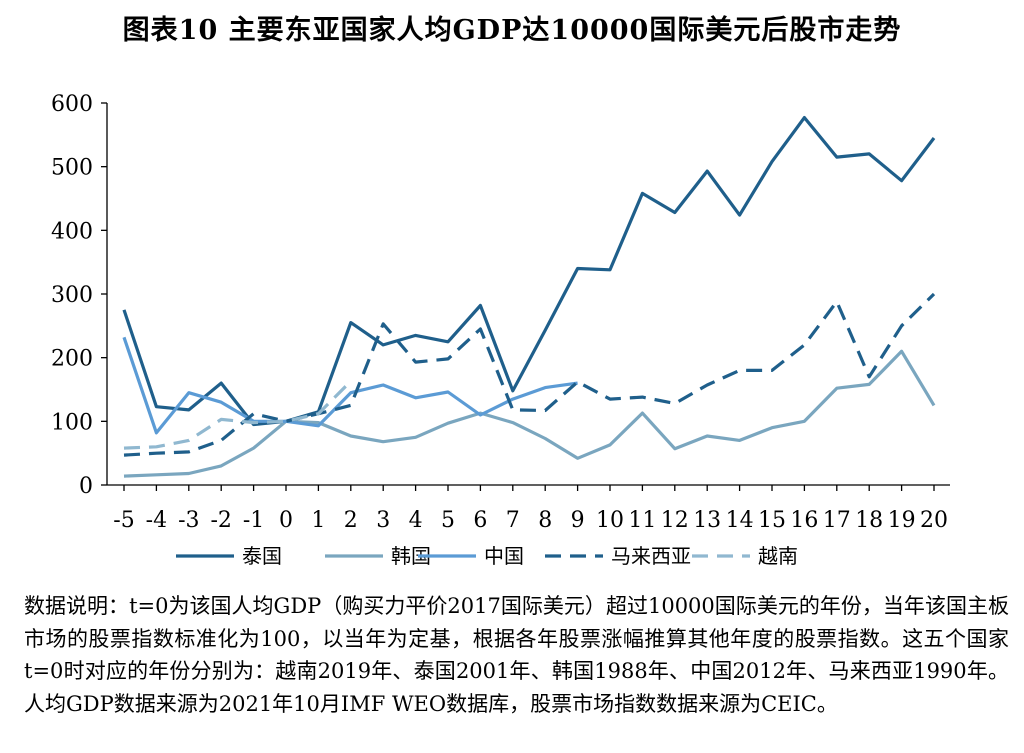 The image size is (1024, 753). What do you see at coordinates (545, 520) in the screenshot?
I see `x-tick-label: 8` at bounding box center [545, 520].